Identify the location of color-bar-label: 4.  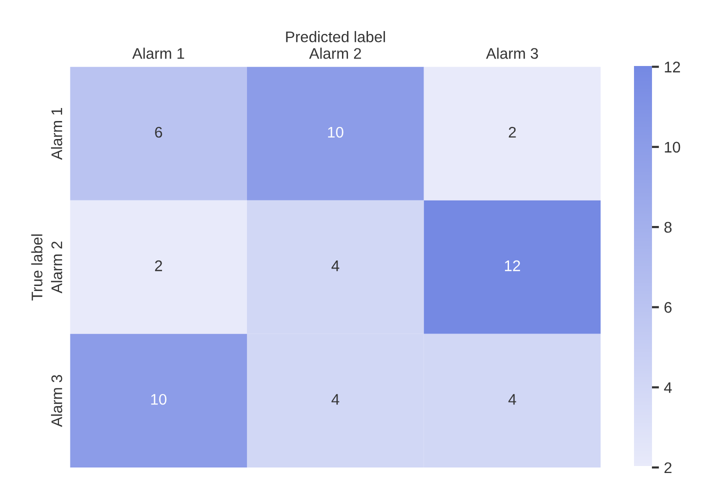
(668, 387).